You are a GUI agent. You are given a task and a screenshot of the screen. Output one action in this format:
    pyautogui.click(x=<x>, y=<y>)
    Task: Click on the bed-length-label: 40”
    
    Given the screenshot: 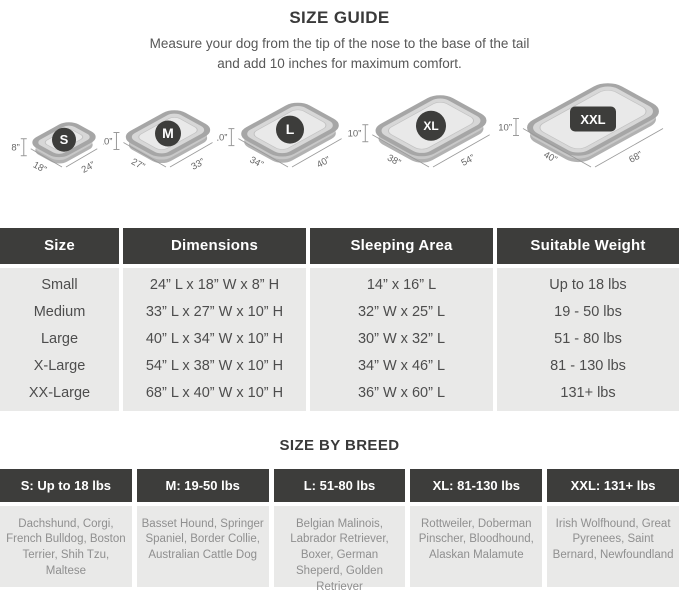 What is the action you would take?
    pyautogui.click(x=322, y=162)
    